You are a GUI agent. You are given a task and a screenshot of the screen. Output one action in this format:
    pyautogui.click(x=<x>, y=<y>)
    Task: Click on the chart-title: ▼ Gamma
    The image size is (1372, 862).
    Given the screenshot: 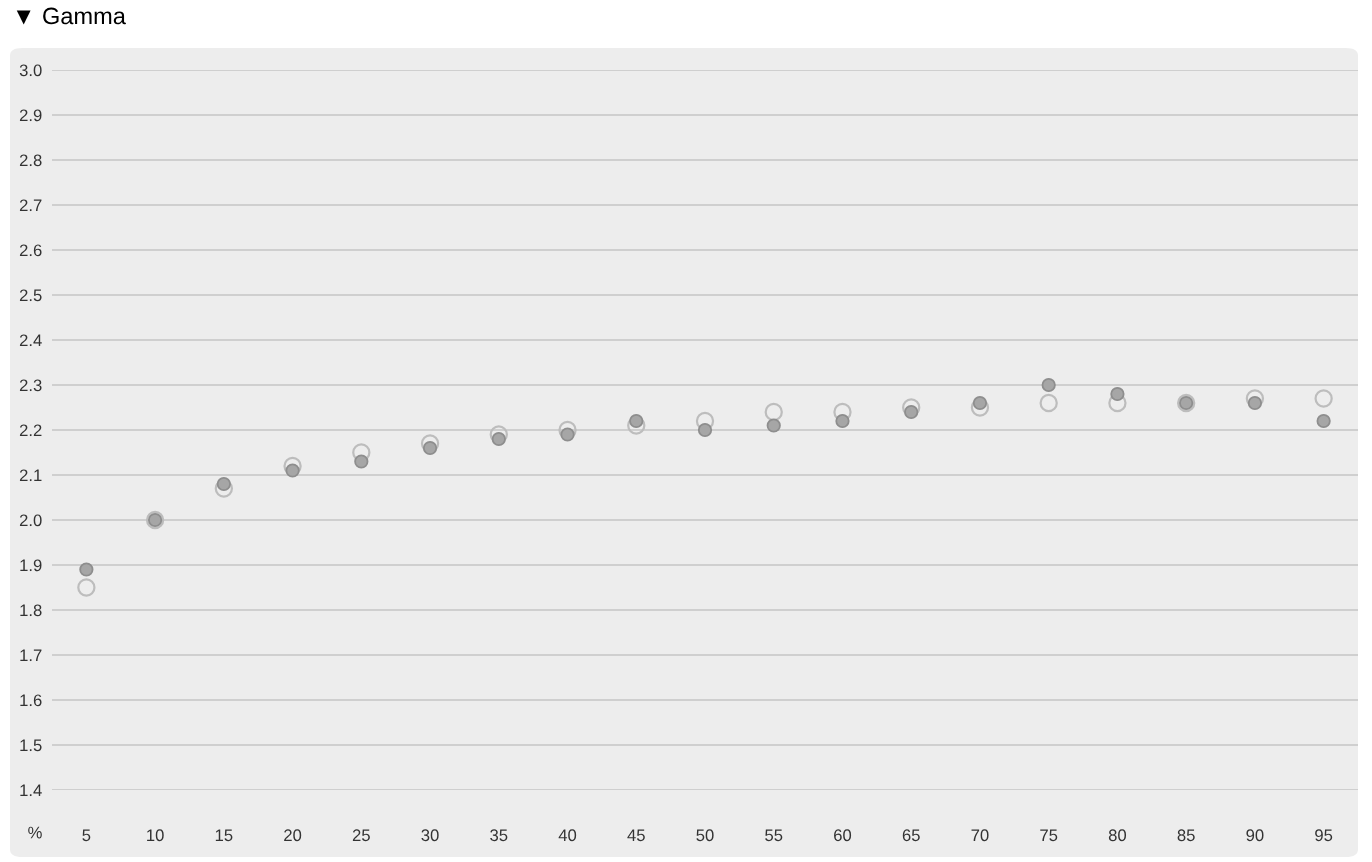 What is the action you would take?
    pyautogui.click(x=71, y=16)
    